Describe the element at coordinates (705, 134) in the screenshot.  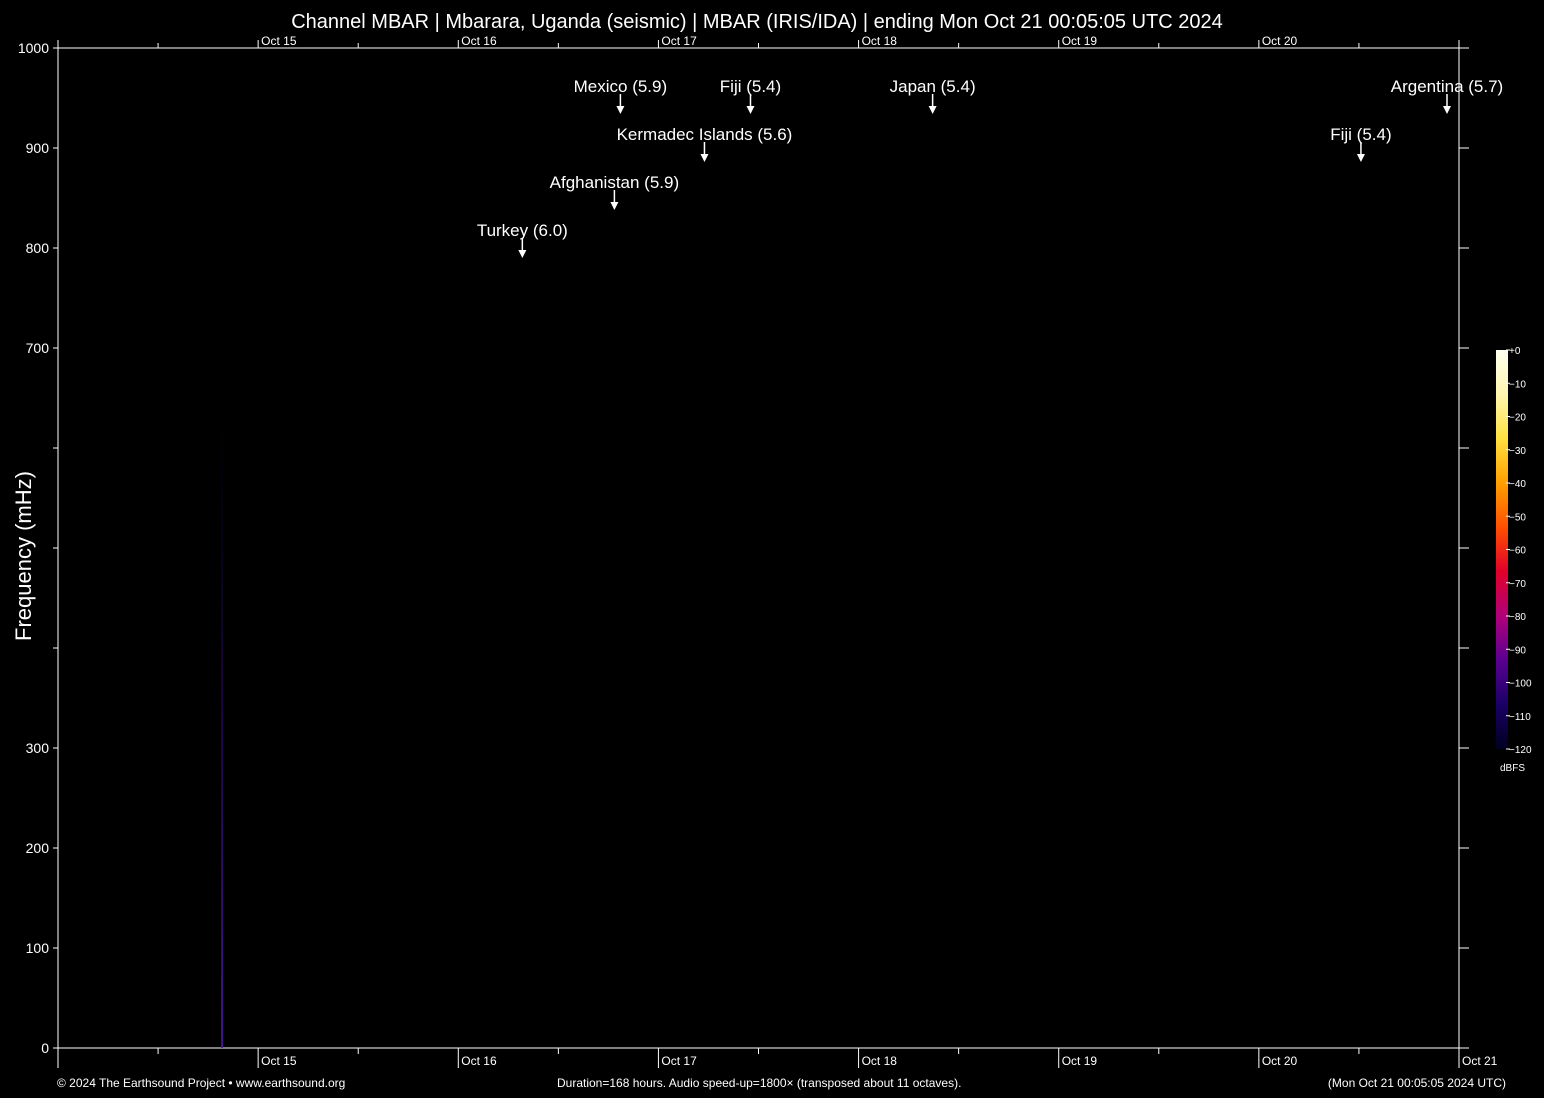
I see `event-label: Kermadec Islands (5.6)` at that location.